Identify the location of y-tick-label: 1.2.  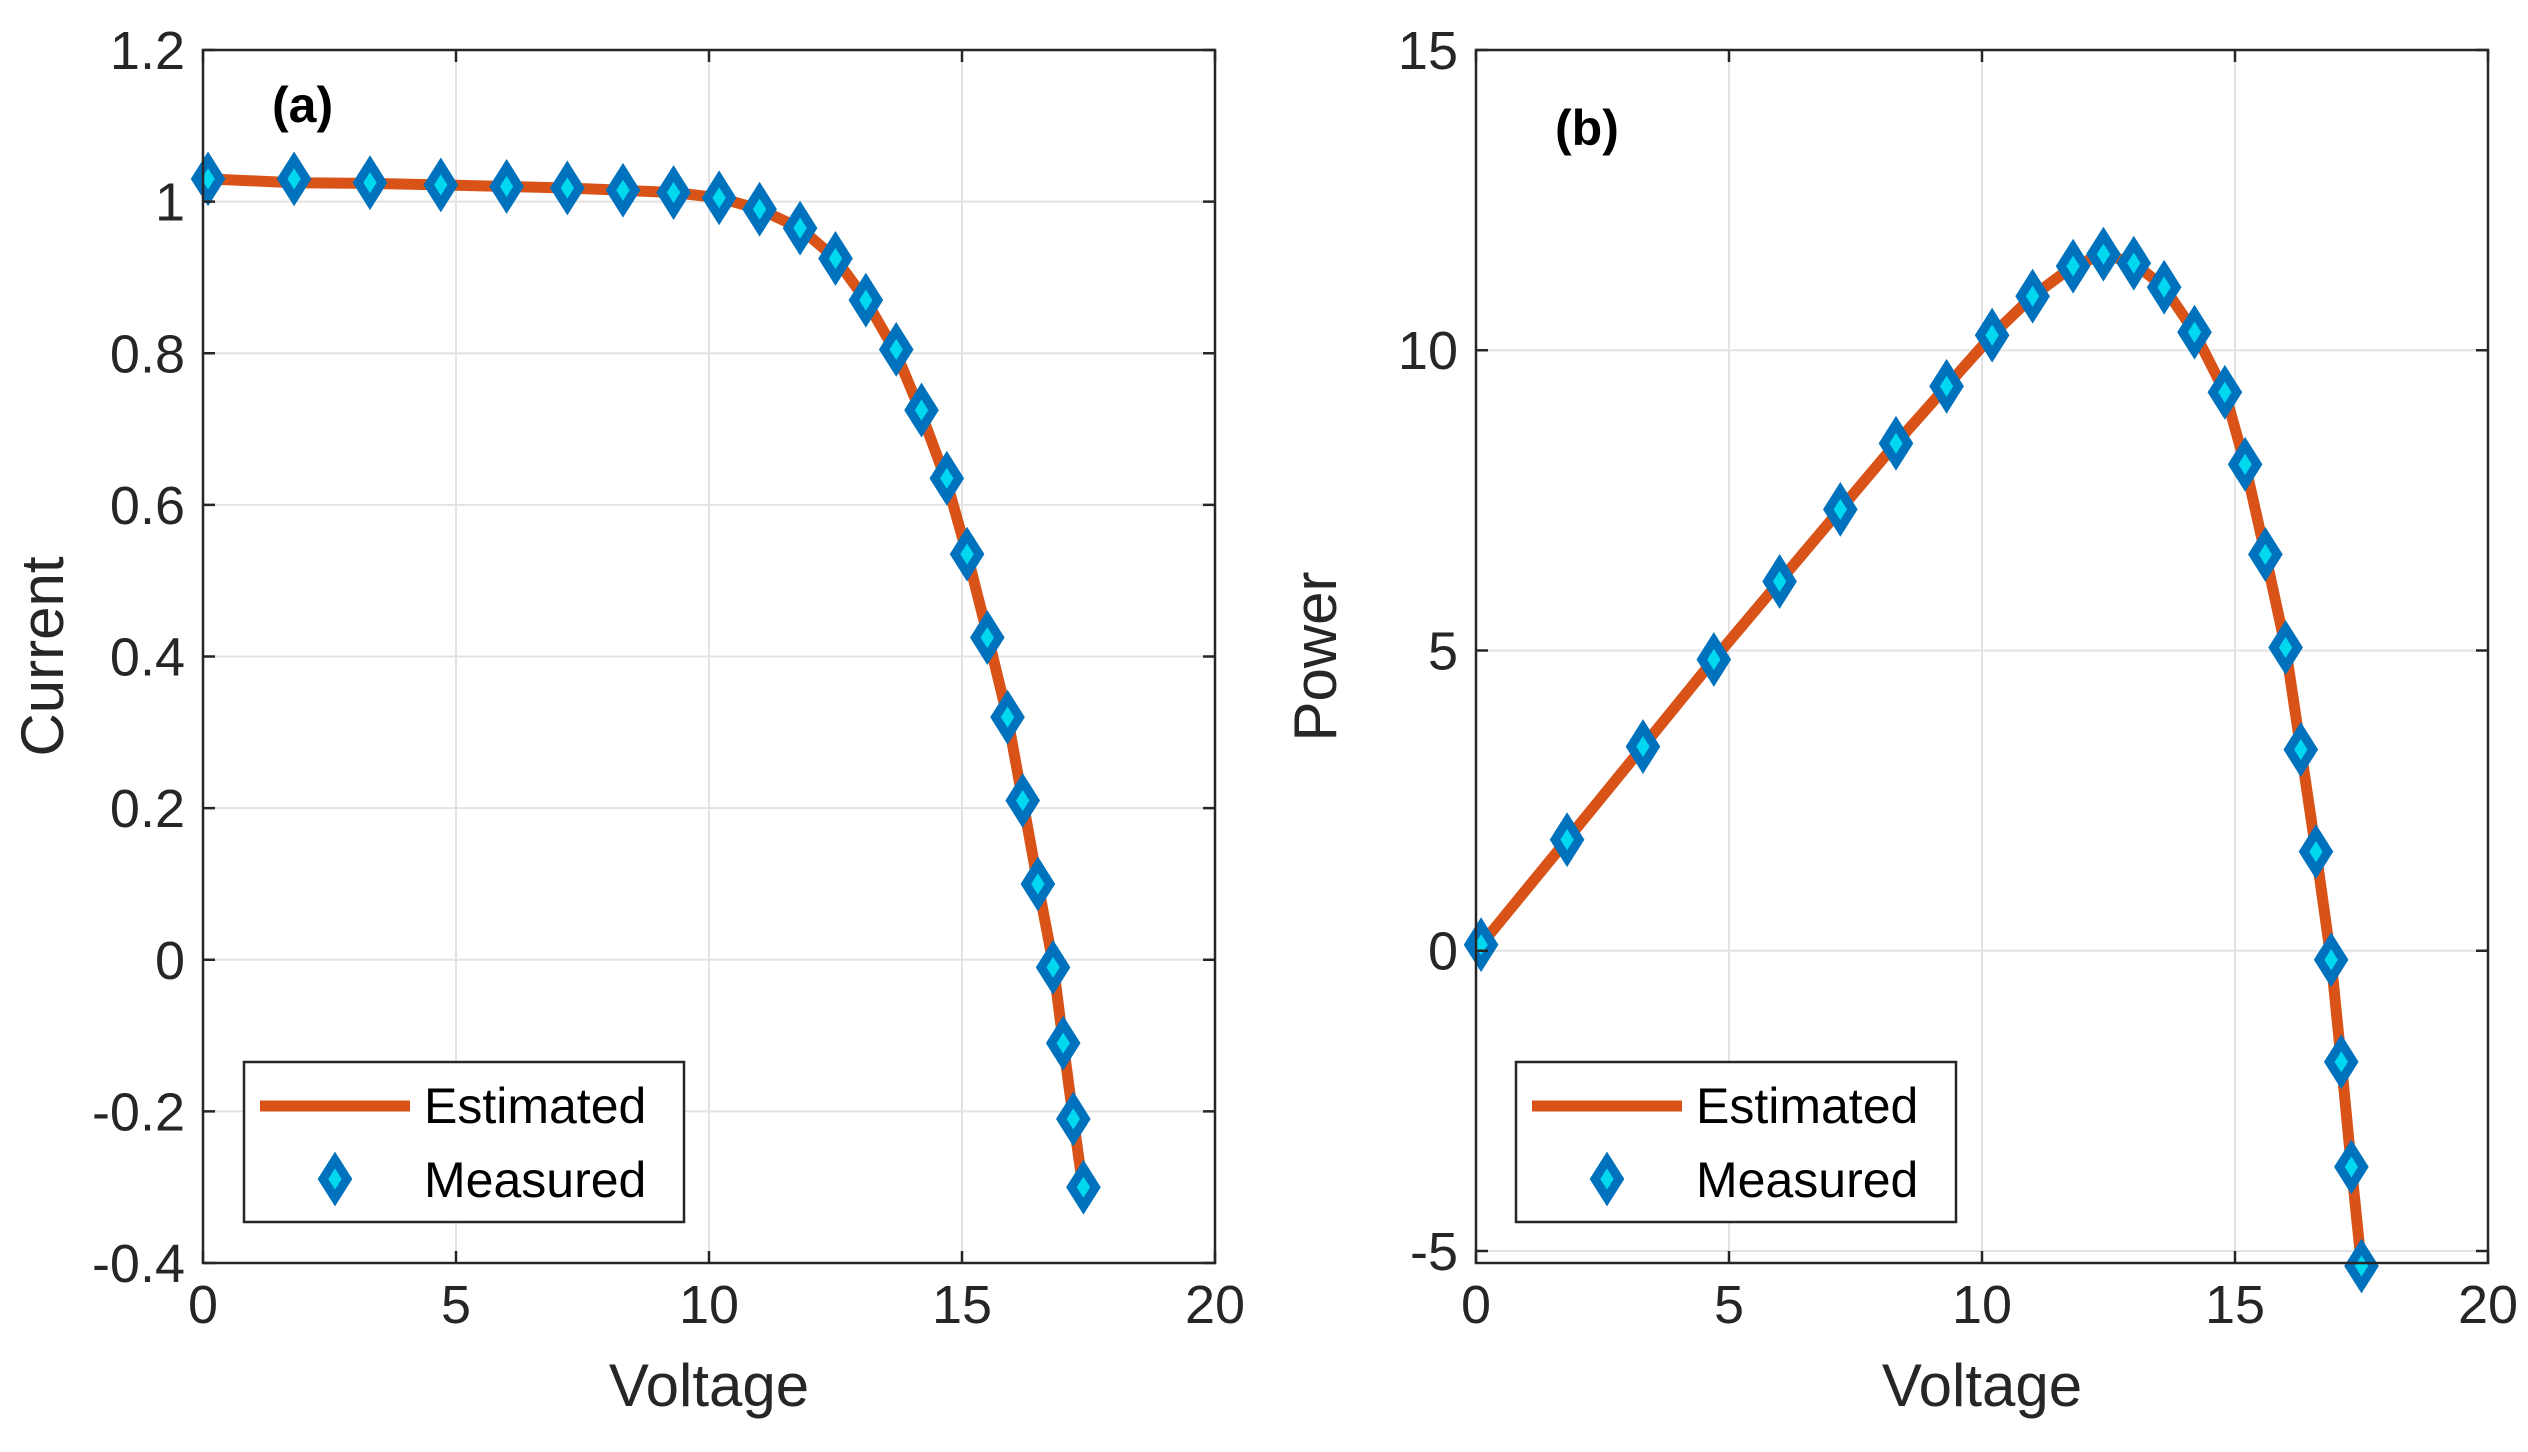
(147, 51).